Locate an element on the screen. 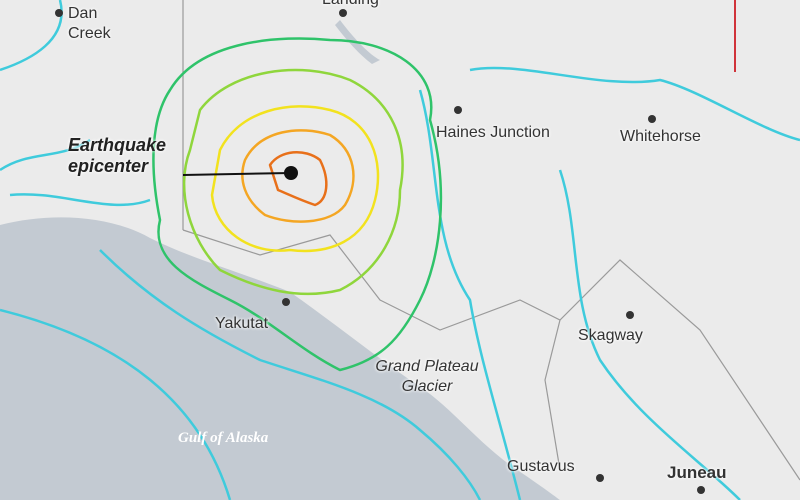 This screenshot has height=500, width=800. epicenter-leader is located at coordinates (237, 174).